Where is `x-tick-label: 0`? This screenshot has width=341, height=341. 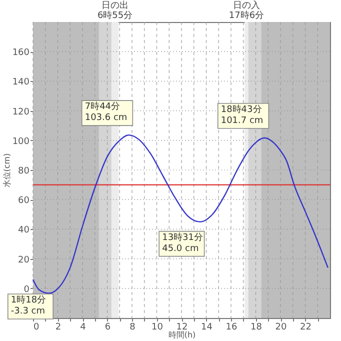
x-tick-label: 0 is located at coordinates (37, 327).